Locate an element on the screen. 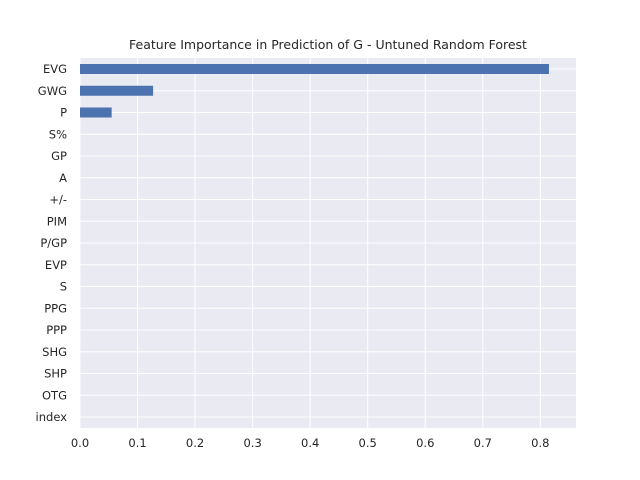 This screenshot has width=640, height=480. x-tick-label: 0.7 is located at coordinates (483, 443).